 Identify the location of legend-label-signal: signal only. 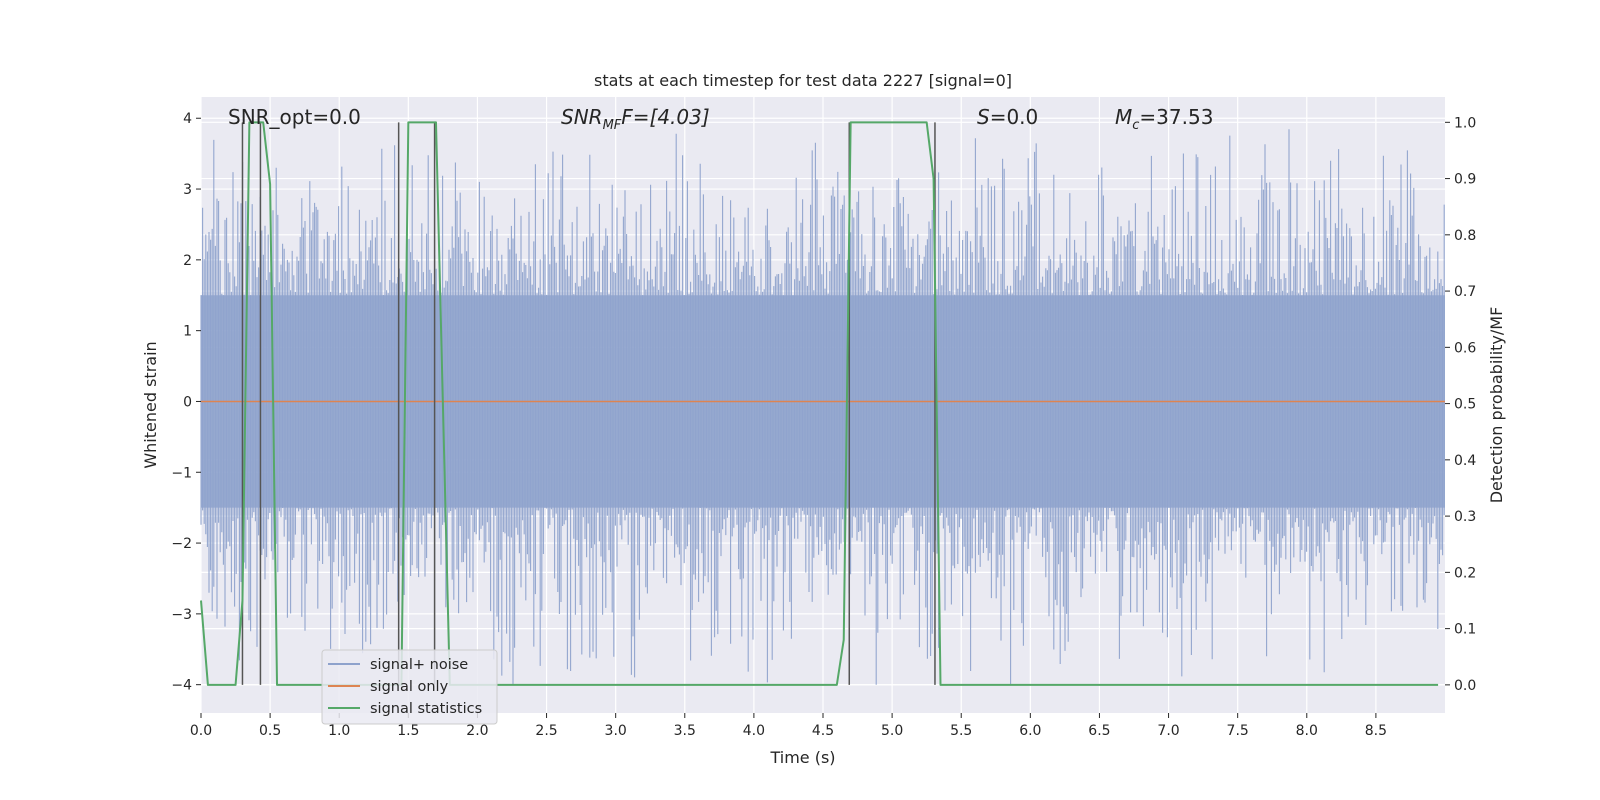
(409, 687).